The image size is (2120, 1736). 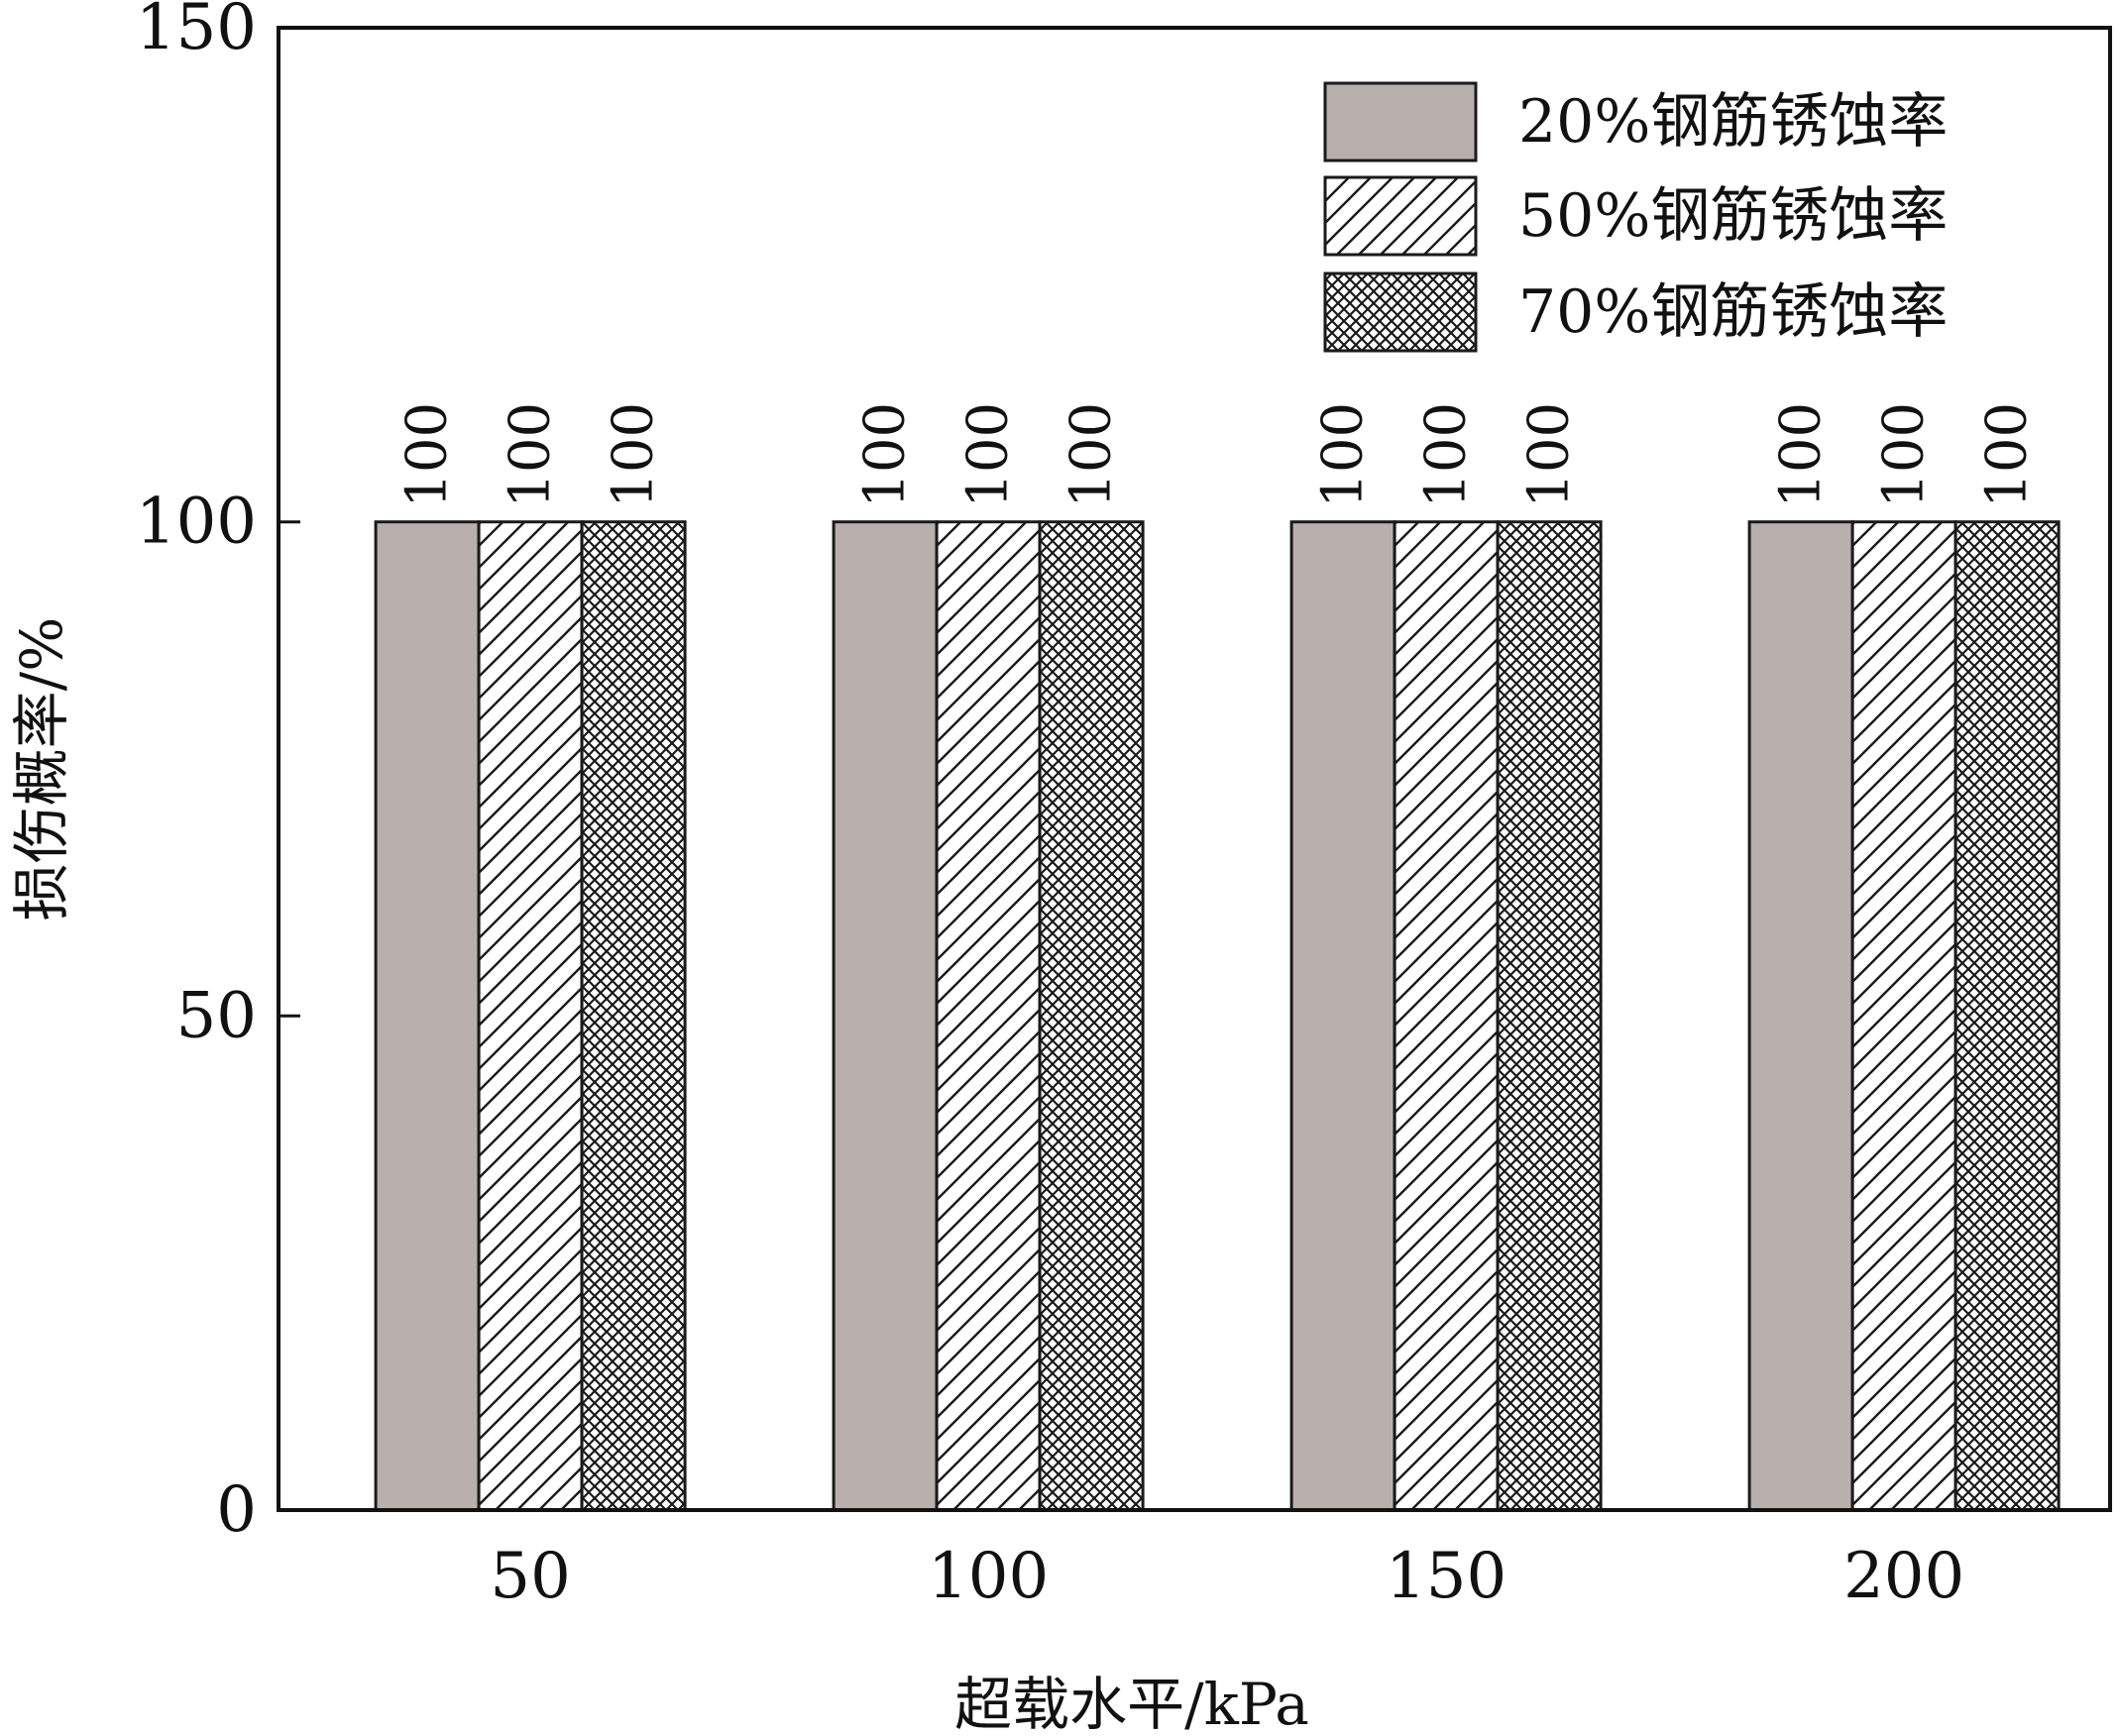 What do you see at coordinates (634, 455) in the screenshot?
I see `data-label-50-series-3: 100` at bounding box center [634, 455].